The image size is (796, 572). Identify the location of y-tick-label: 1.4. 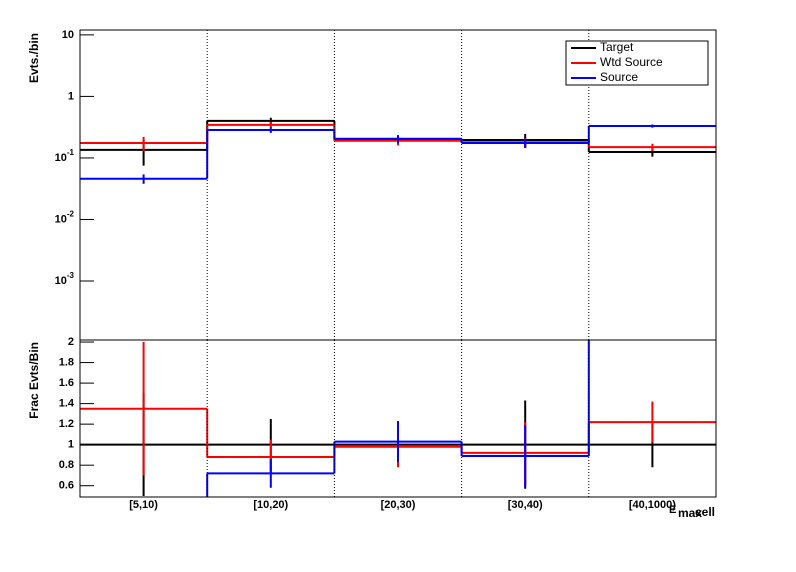
(67, 404).